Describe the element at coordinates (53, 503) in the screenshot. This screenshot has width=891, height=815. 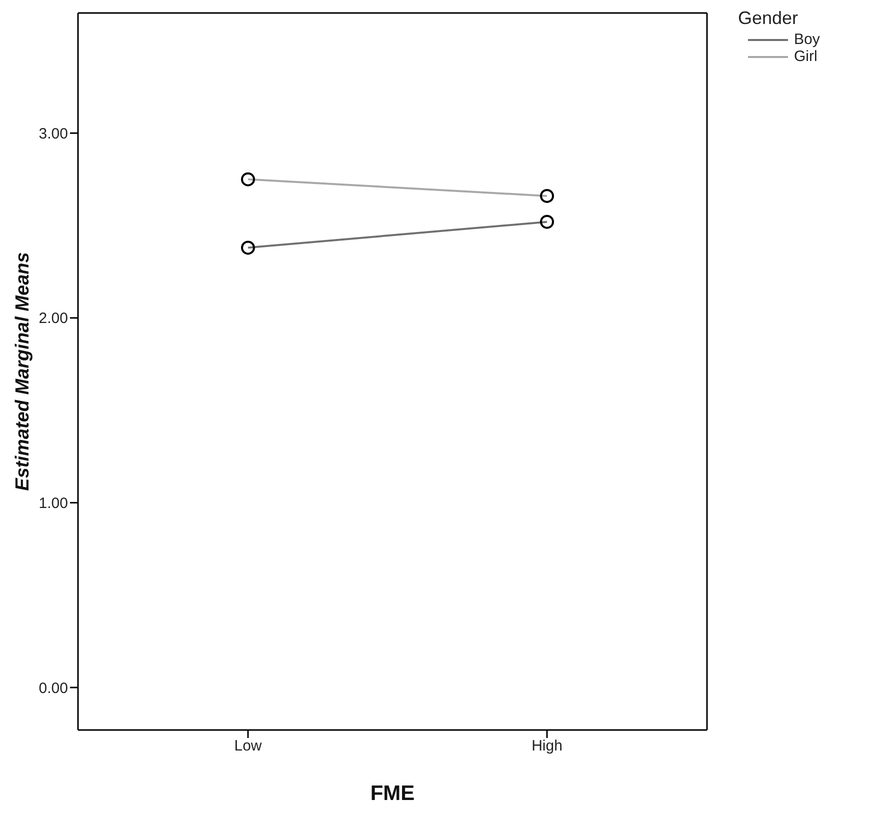
I see `y-tick-label: 1.00` at that location.